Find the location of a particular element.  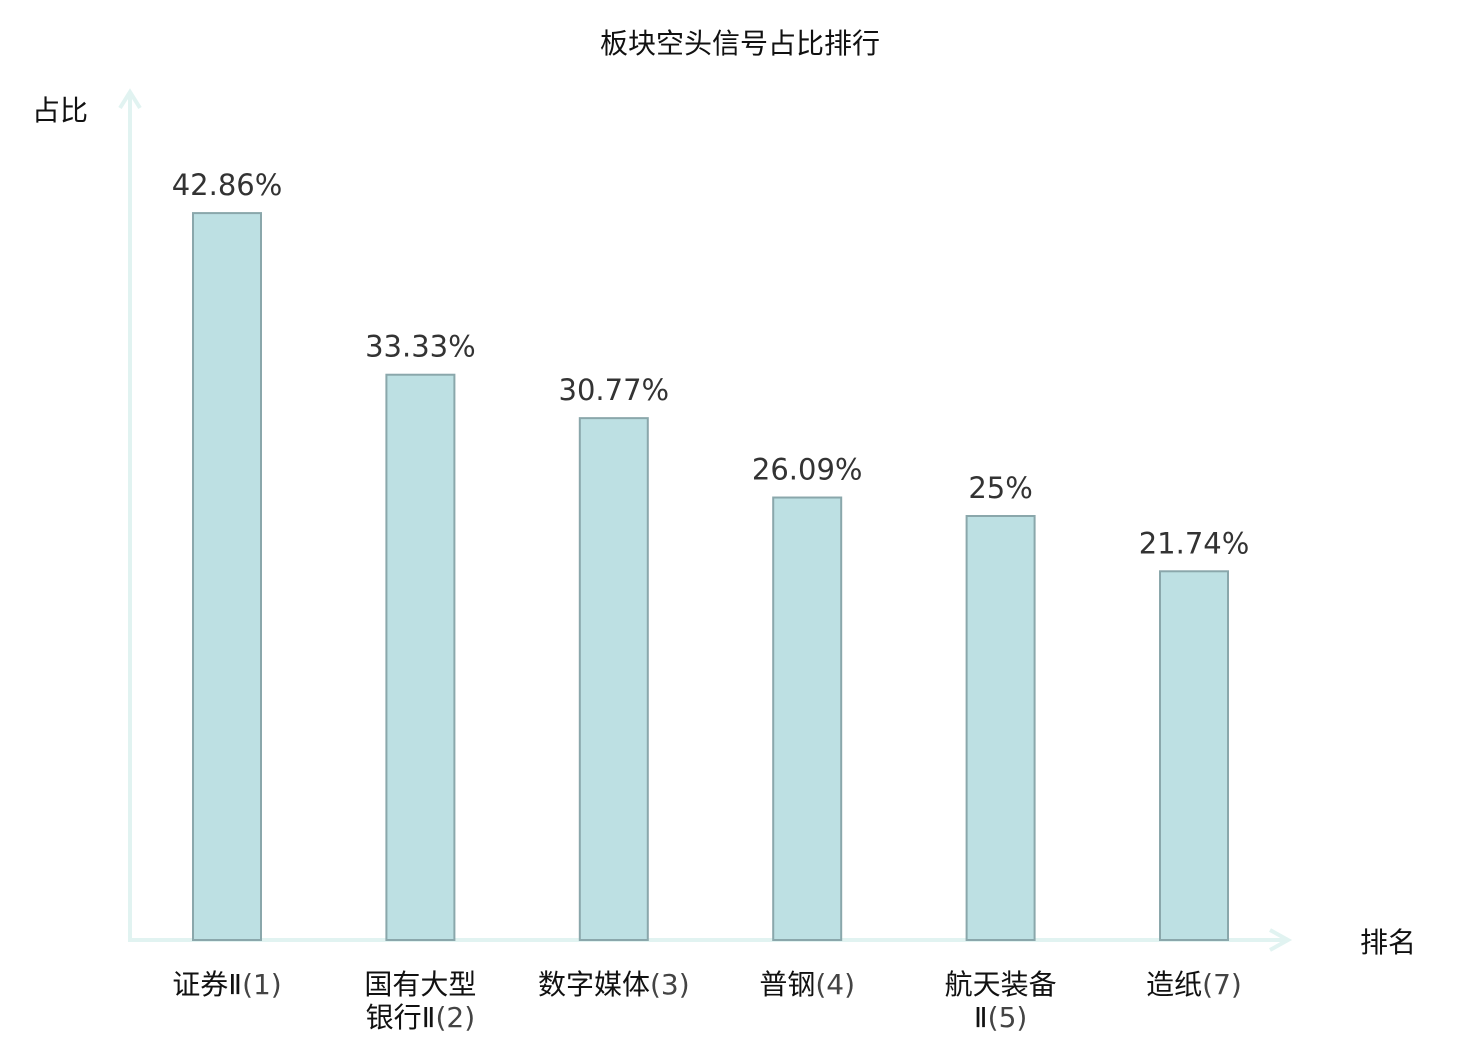

category-label-line: 航天装备 is located at coordinates (1001, 984).